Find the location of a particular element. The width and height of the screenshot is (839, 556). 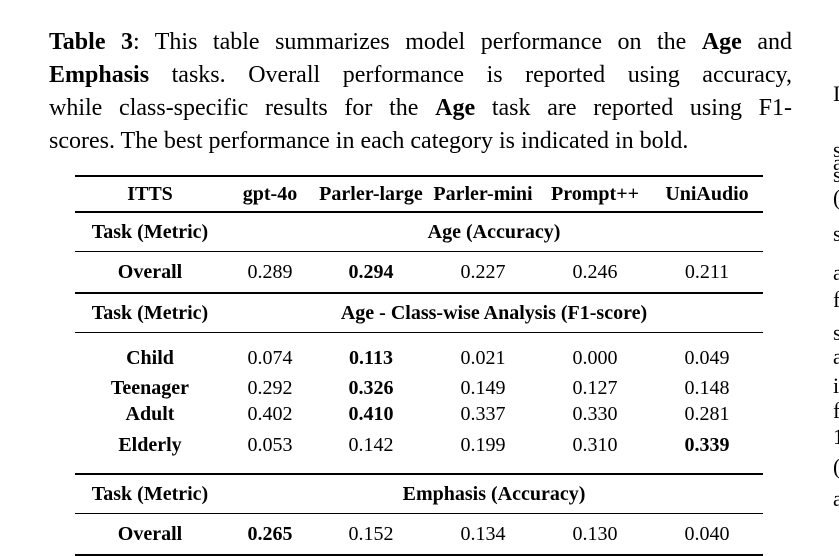

row-label: Elderly is located at coordinates (150, 451).